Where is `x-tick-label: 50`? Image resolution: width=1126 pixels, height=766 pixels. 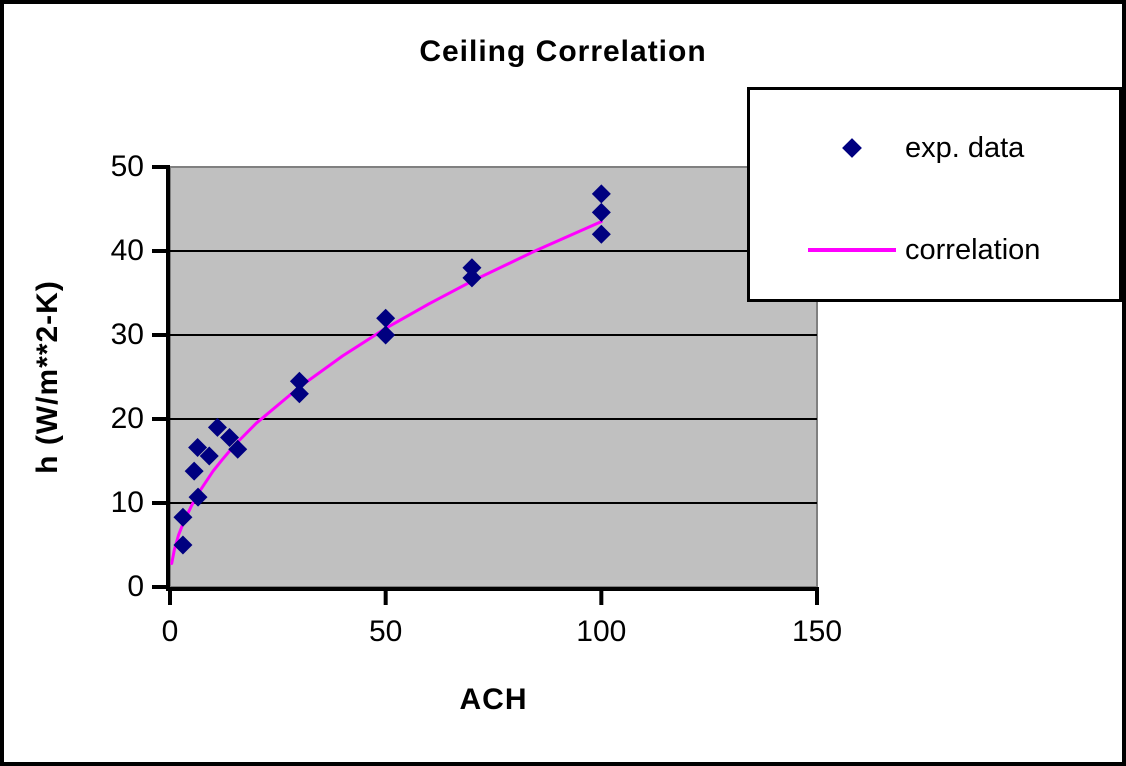
x-tick-label: 50 is located at coordinates (385, 631).